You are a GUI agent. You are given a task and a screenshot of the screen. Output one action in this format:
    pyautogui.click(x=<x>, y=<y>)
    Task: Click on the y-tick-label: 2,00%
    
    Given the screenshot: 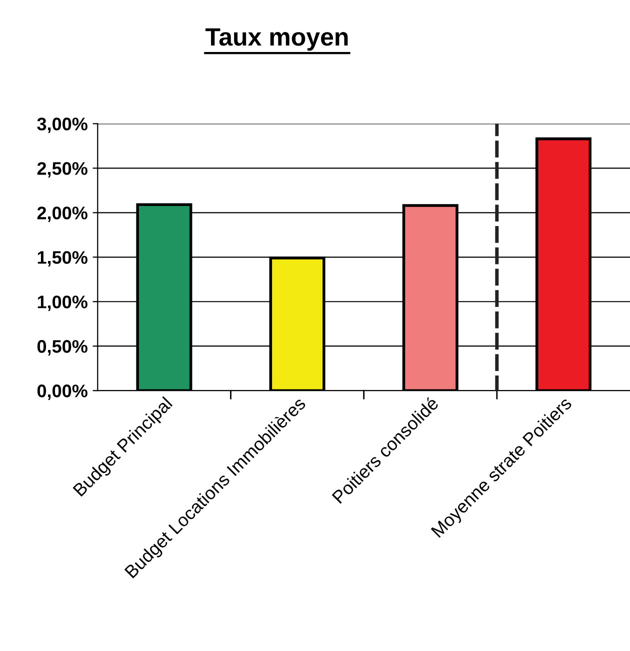 What is the action you would take?
    pyautogui.click(x=62, y=214)
    